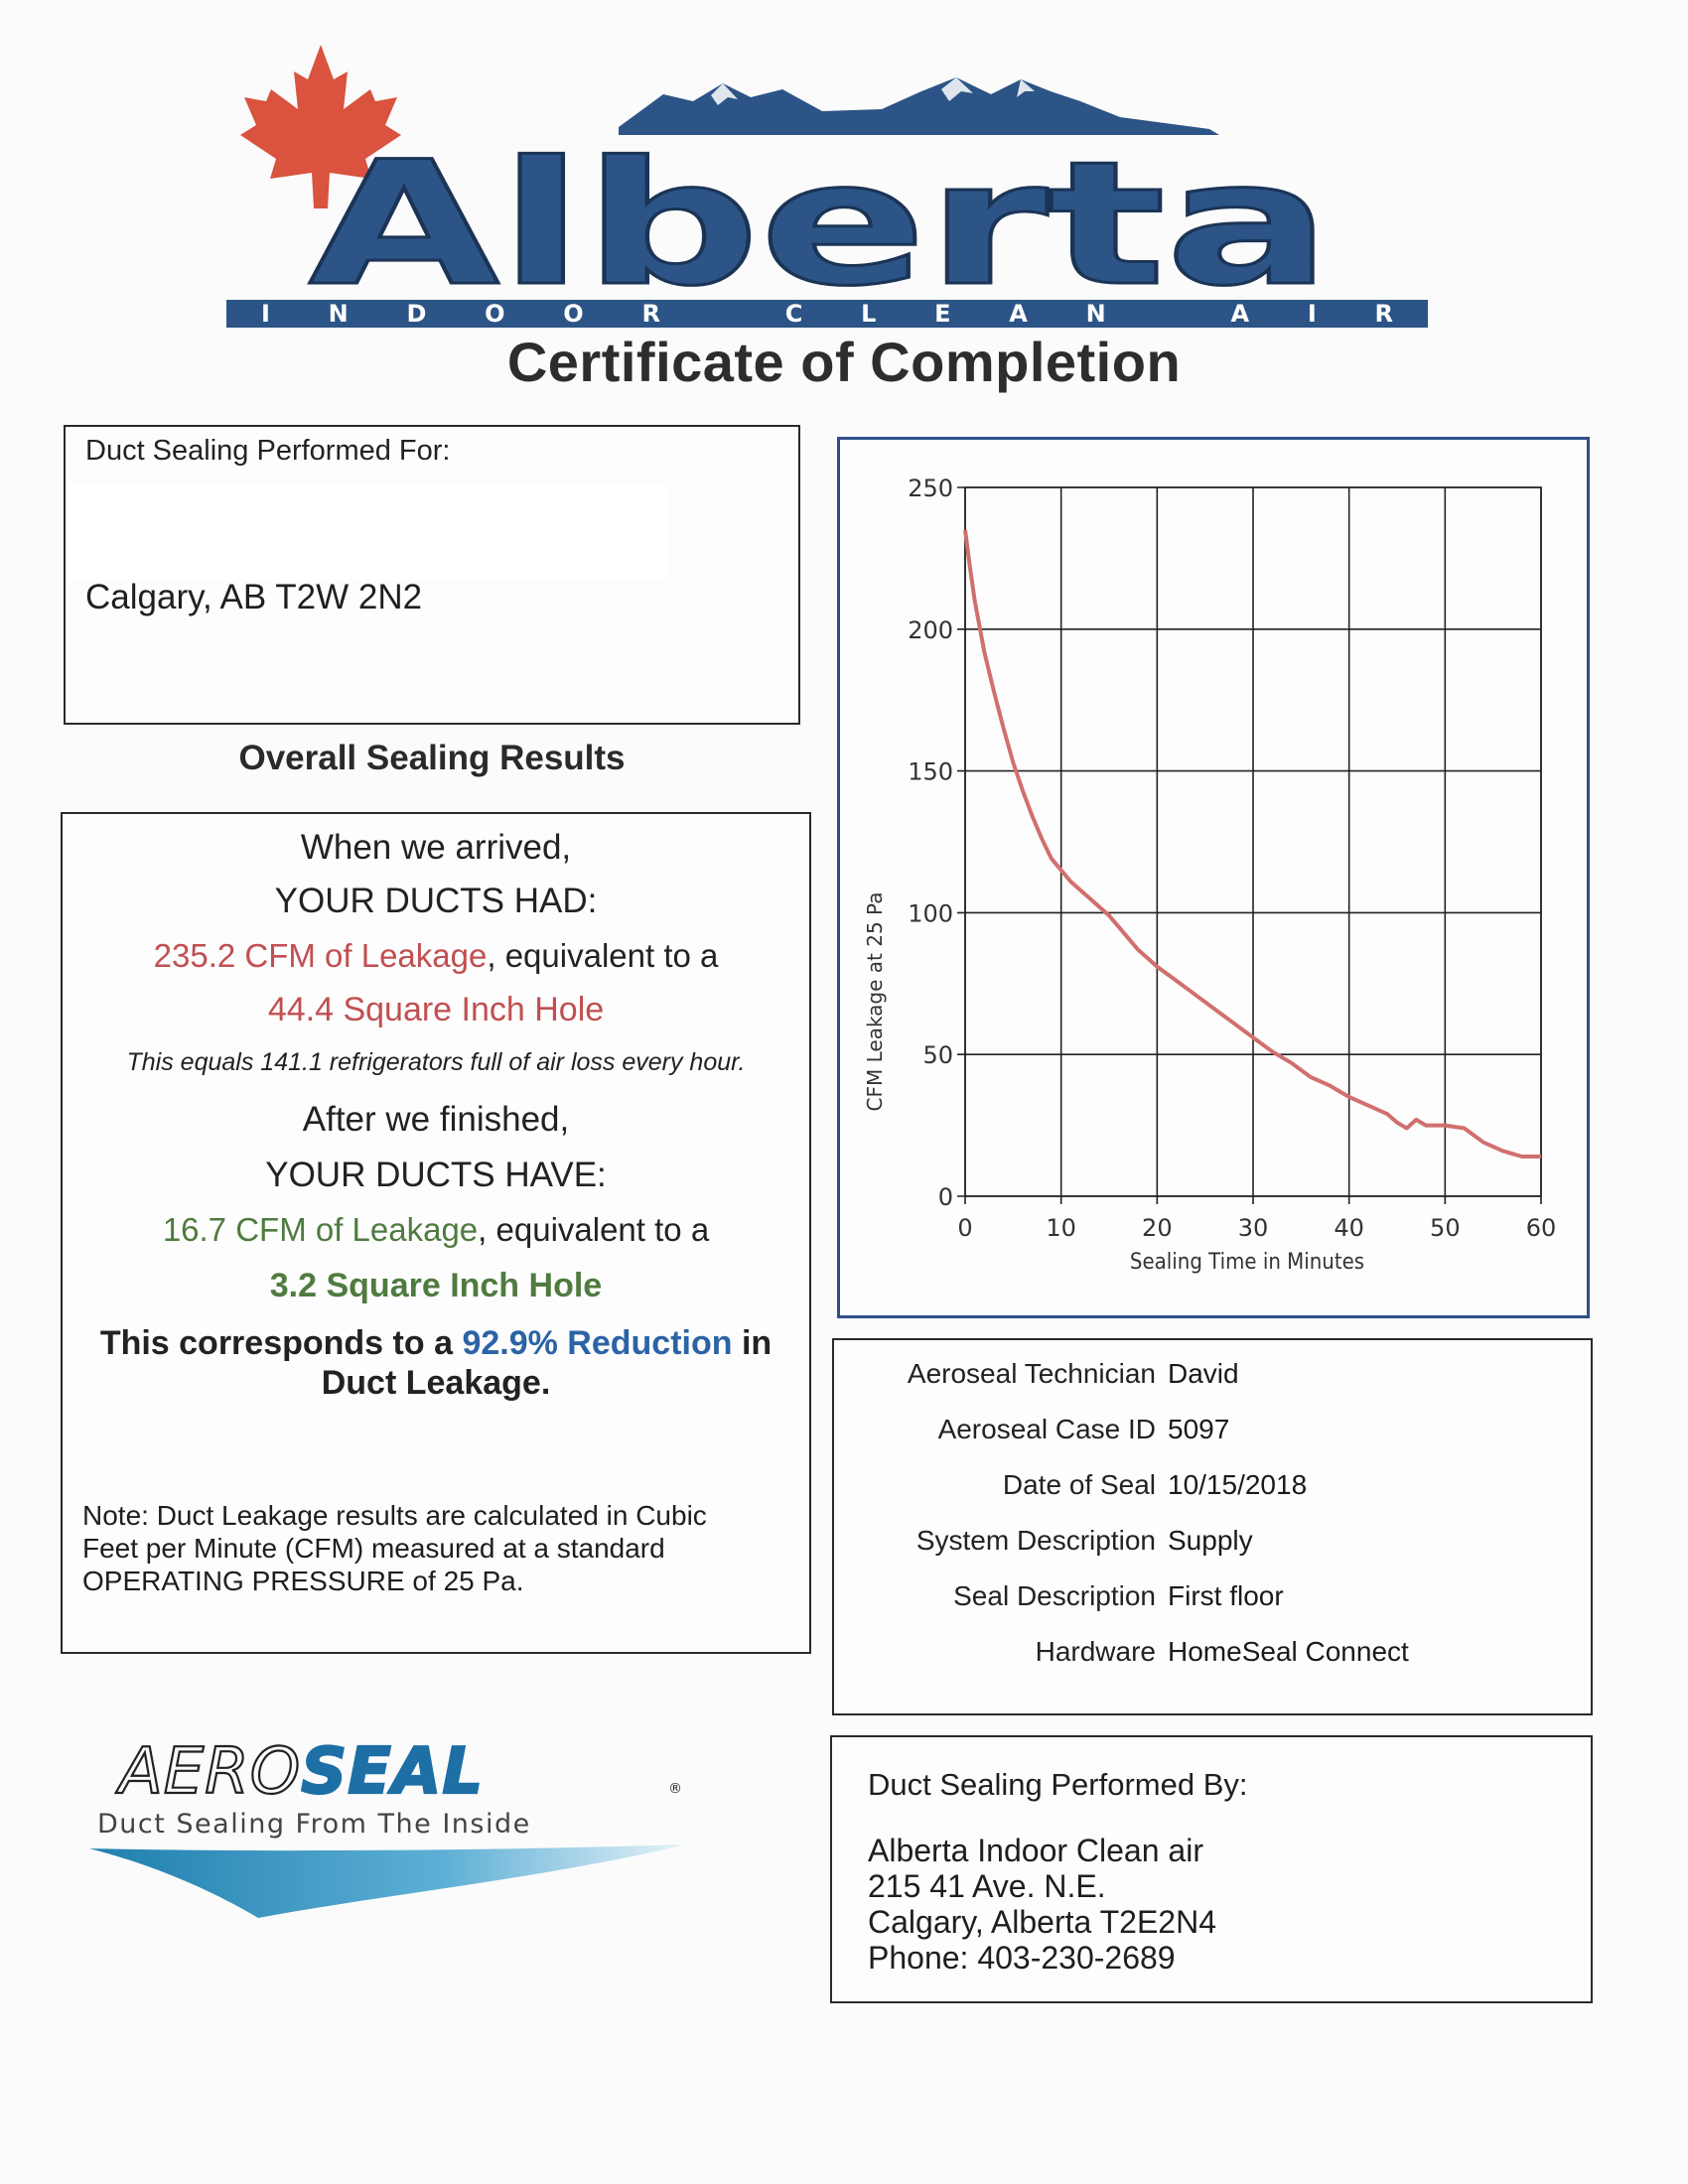  What do you see at coordinates (436, 1285) in the screenshot?
I see `after-hole: 3.2 Square Inch Hole` at bounding box center [436, 1285].